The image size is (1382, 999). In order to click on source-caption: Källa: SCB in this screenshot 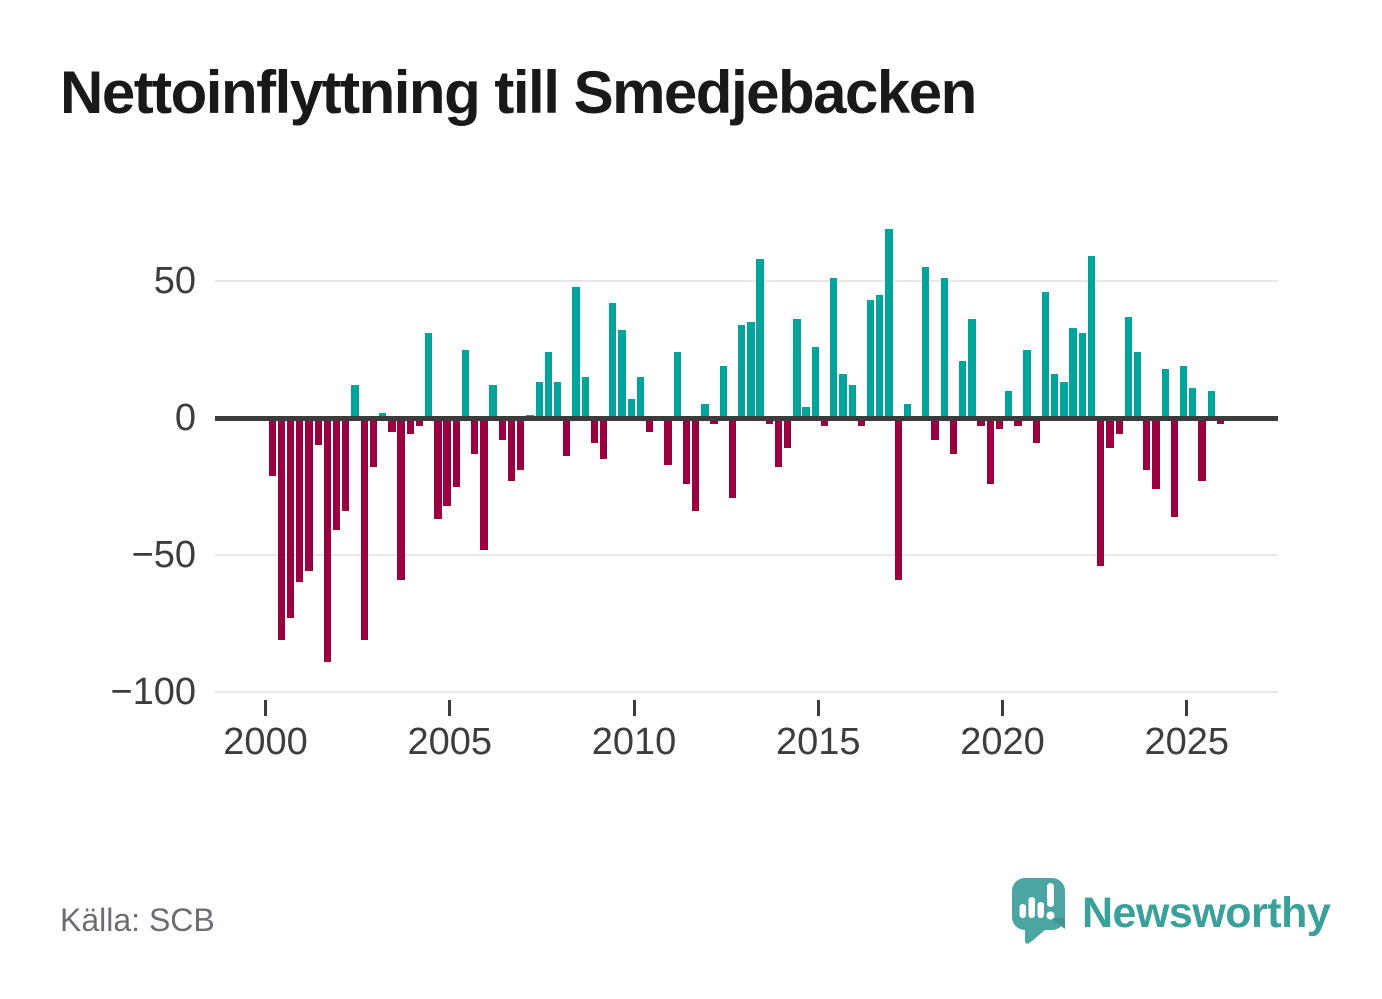, I will do `click(137, 920)`.